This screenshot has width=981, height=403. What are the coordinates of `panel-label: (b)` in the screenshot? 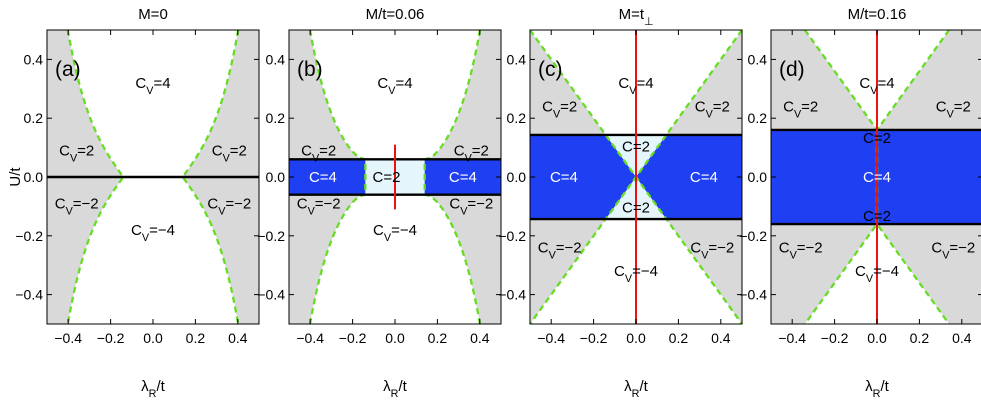 It's located at (310, 69).